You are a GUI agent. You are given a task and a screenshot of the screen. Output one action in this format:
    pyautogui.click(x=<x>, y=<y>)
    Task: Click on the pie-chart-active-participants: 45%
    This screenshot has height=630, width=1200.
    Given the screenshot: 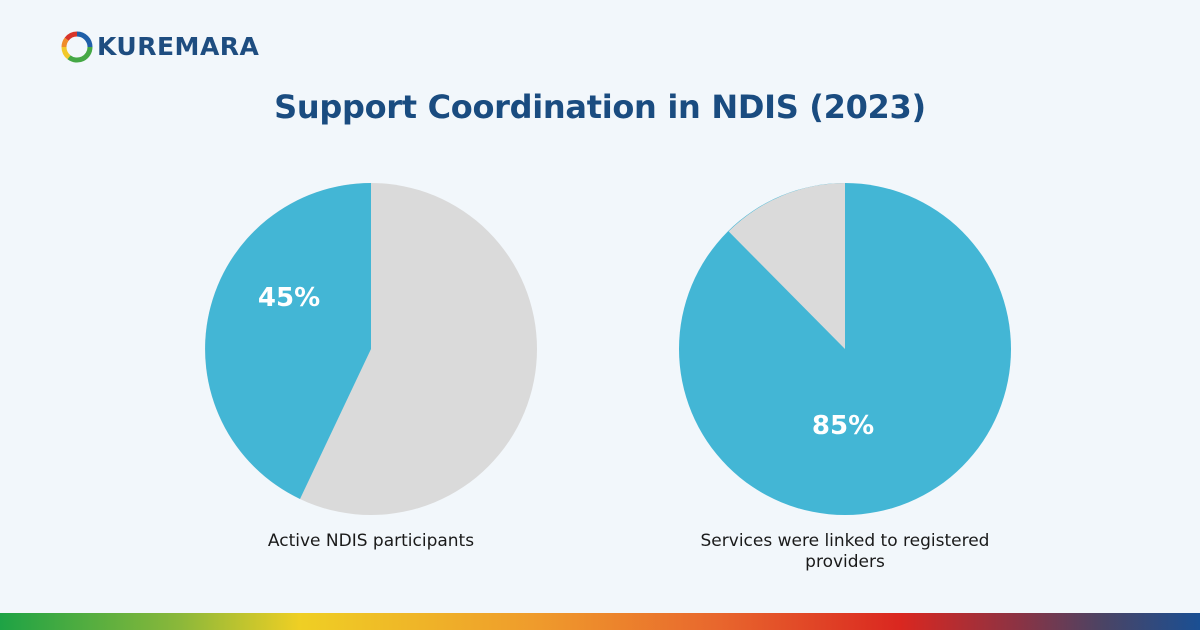 What is the action you would take?
    pyautogui.click(x=371, y=349)
    